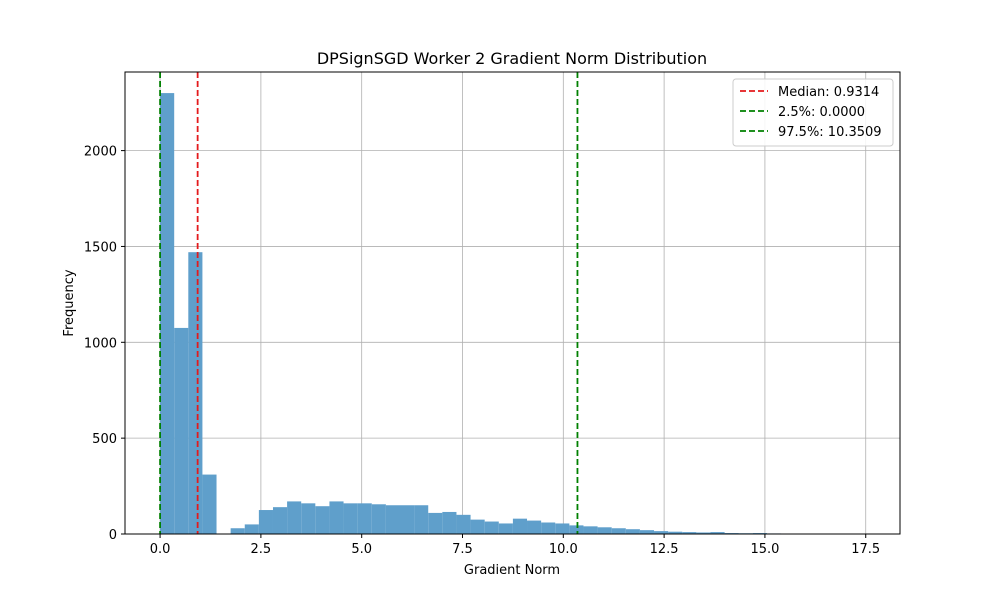  I want to click on legend-entry-label: Median: 0.9314, so click(828, 92).